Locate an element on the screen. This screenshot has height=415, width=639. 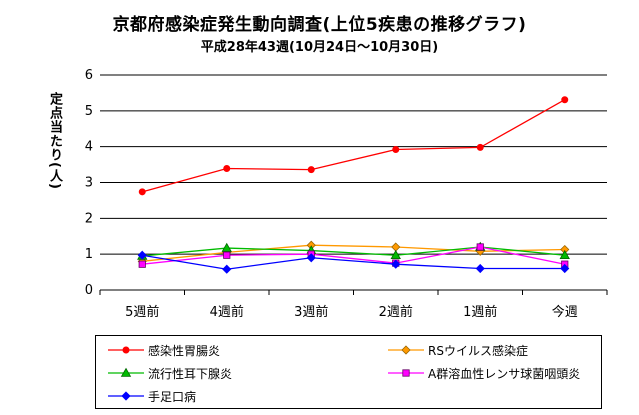
legend-item: A群溶血性レンサ球菌咽頭炎 is located at coordinates (483, 373).